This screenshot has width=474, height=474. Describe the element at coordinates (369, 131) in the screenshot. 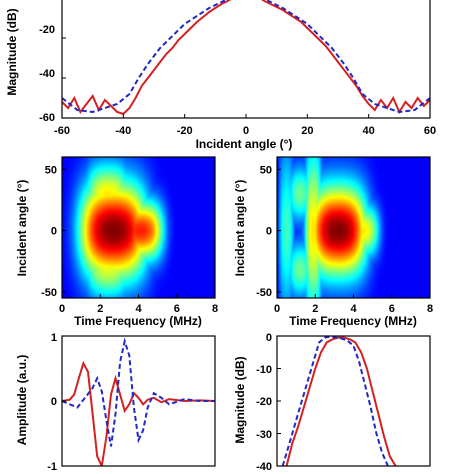

I see `top-xtick-label: 40` at that location.